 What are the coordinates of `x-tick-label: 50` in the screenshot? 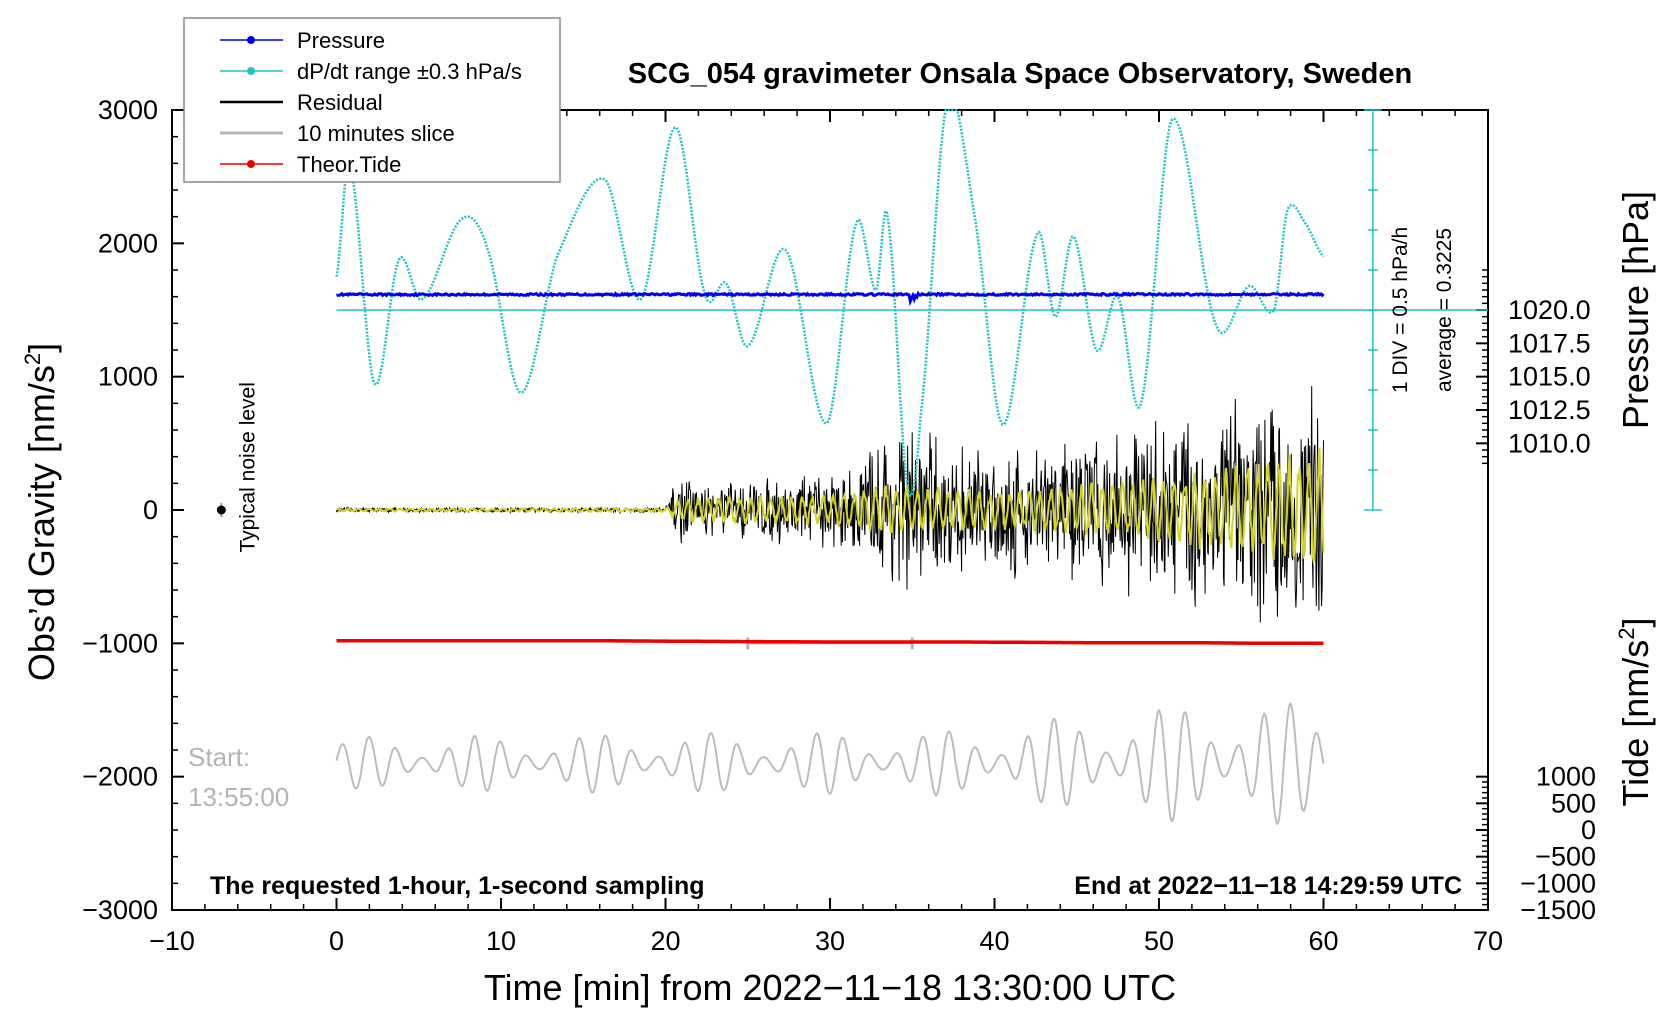 It's located at (1159, 941).